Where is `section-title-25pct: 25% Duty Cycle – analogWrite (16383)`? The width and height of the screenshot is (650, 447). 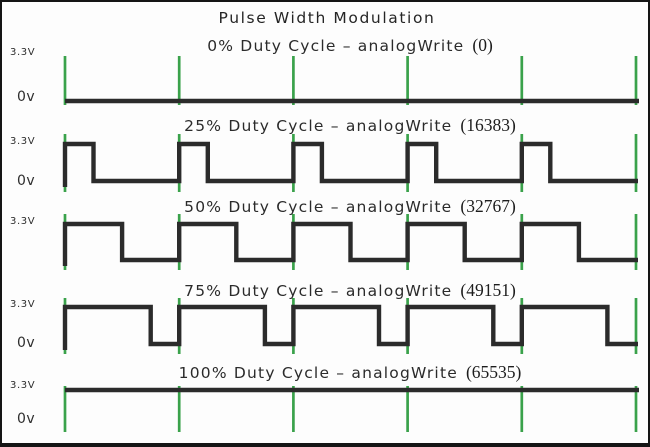
section-title-25pct: 25% Duty Cycle – analogWrite (16383) is located at coordinates (349, 125).